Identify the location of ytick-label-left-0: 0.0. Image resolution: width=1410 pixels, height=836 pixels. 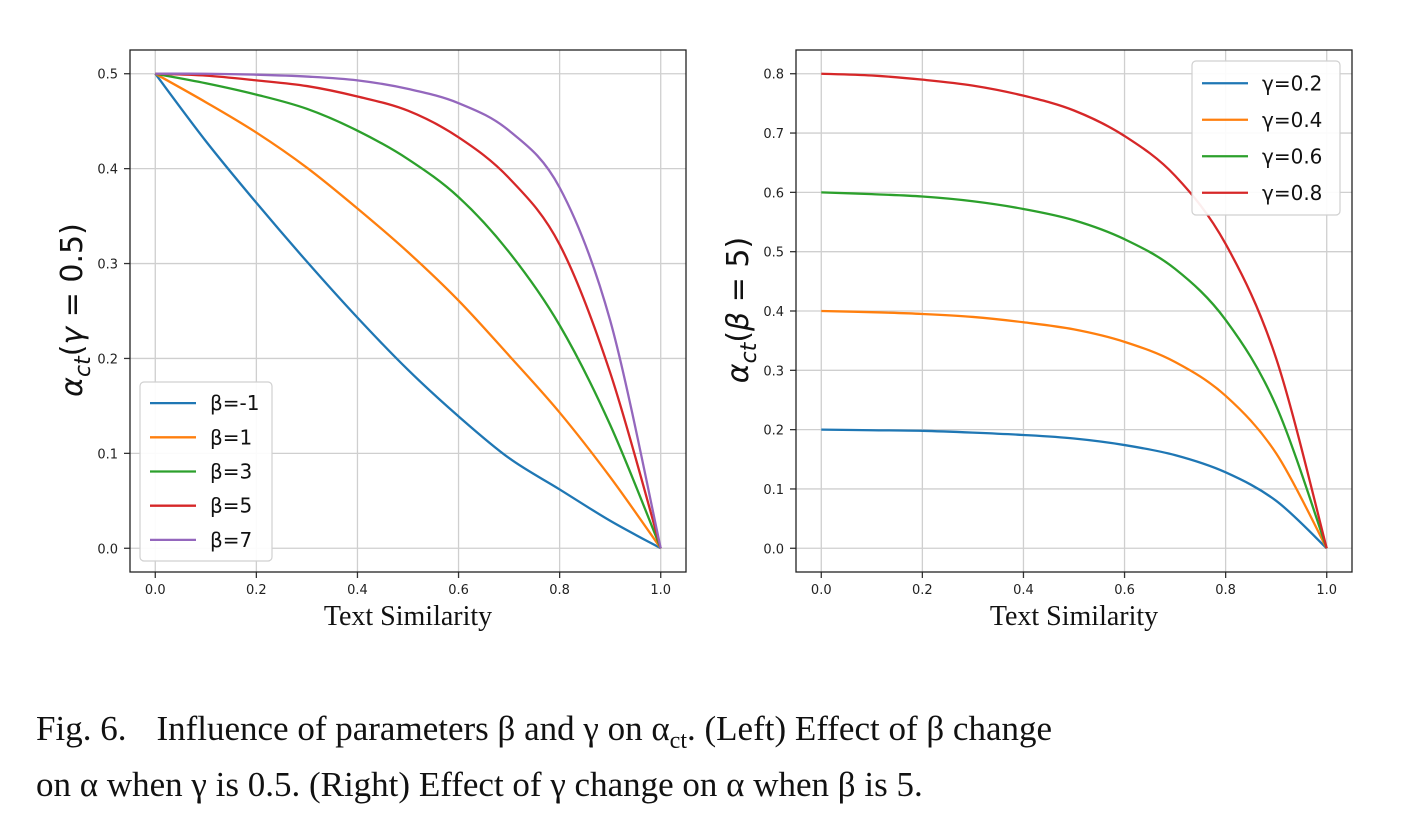
(107, 549).